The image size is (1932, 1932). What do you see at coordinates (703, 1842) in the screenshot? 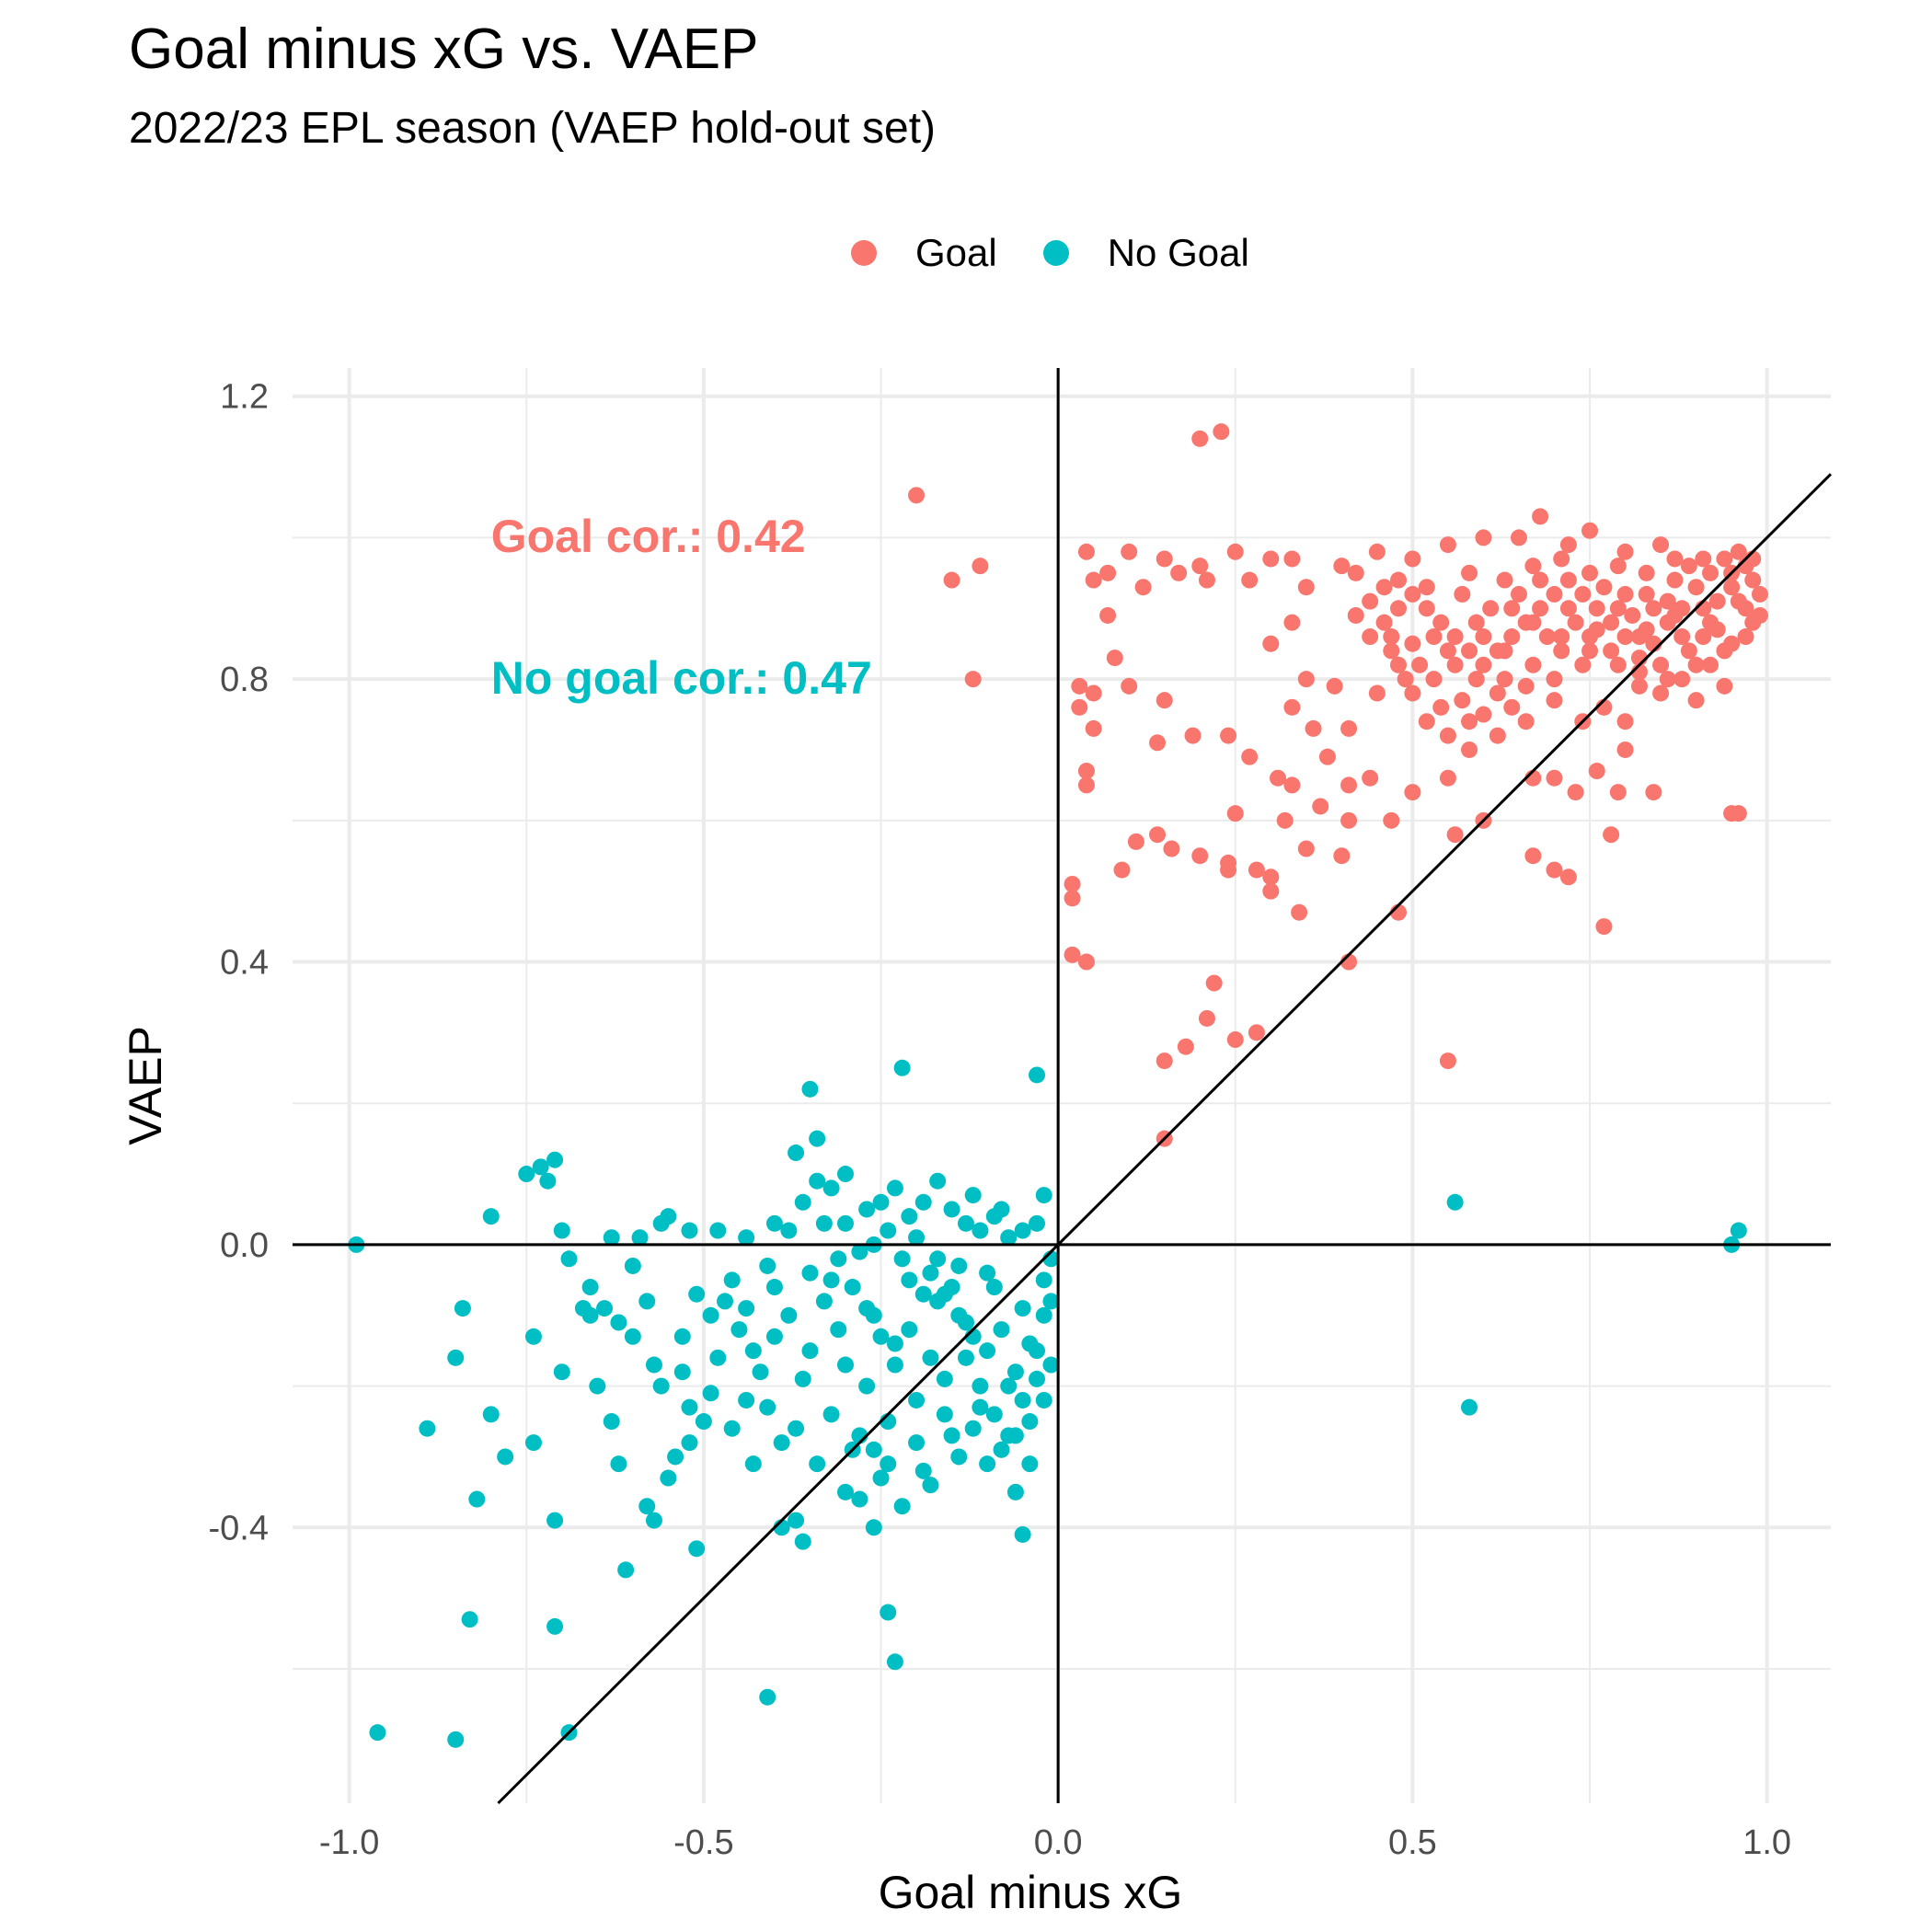
I see `x-tick-label: -0.5` at bounding box center [703, 1842].